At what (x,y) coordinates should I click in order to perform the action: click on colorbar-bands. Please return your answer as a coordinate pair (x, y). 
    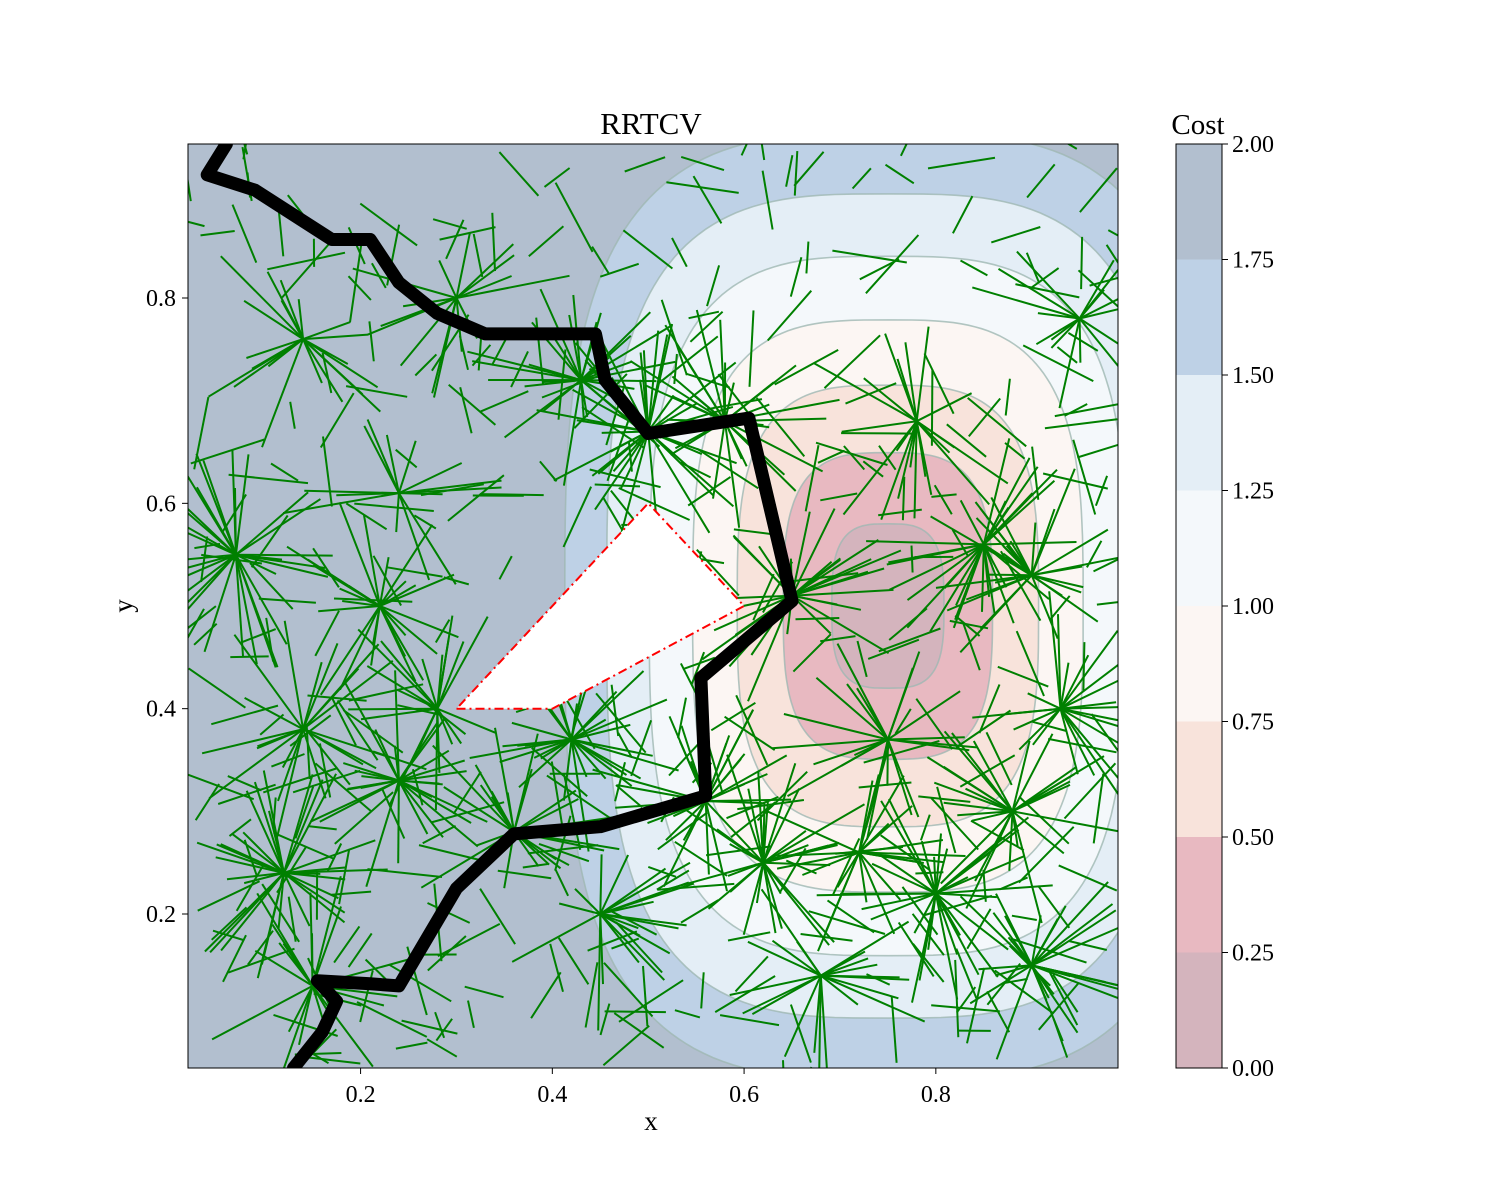
    Looking at the image, I should click on (1199, 606).